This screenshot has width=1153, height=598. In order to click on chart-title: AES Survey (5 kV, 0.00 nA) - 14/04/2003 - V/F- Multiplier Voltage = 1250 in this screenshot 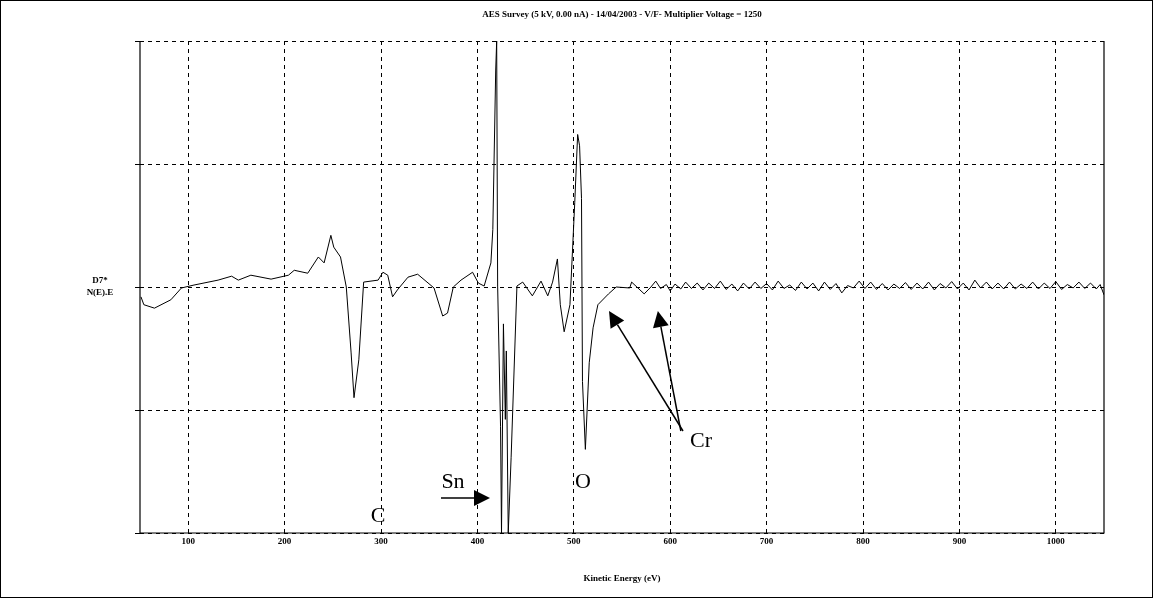, I will do `click(622, 14)`.